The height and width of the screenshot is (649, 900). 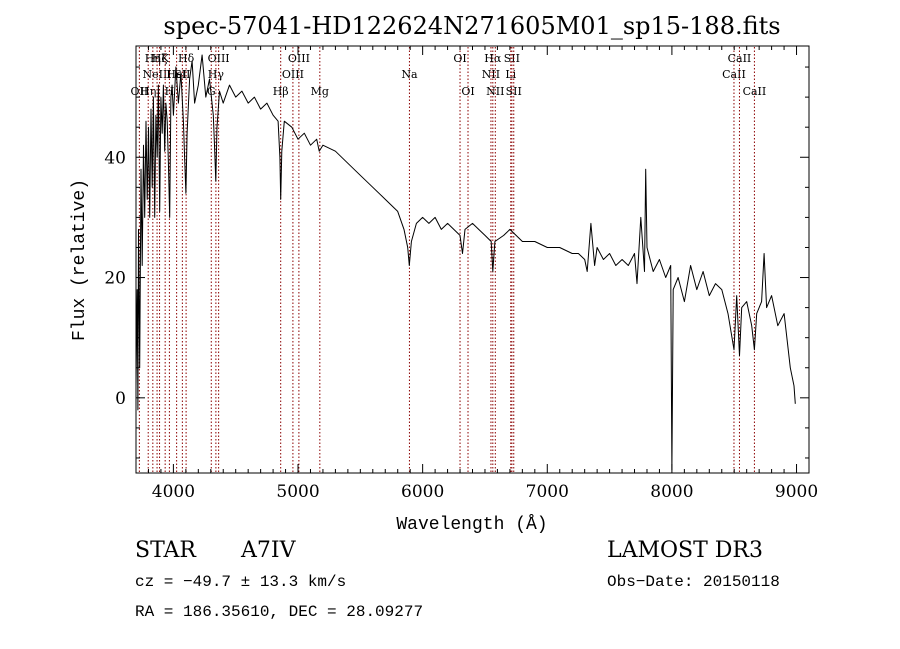 What do you see at coordinates (493, 58) in the screenshot?
I see `line-marker-label: Hα` at bounding box center [493, 58].